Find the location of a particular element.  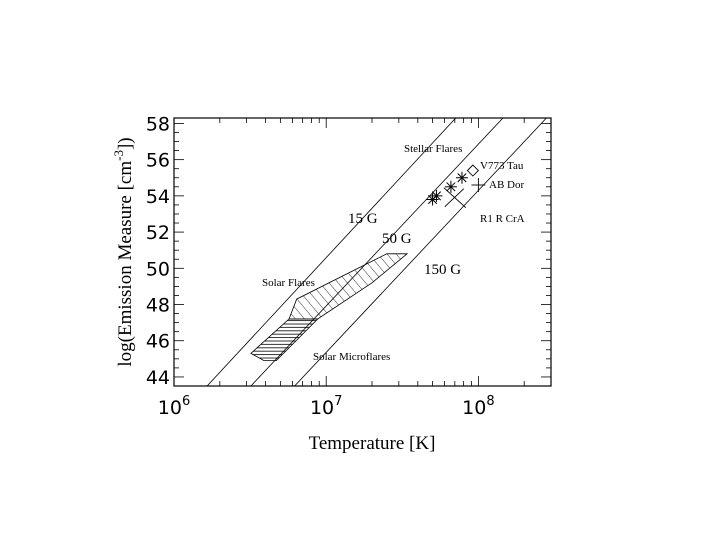

x-tick-label: 10⁸ is located at coordinates (478, 406).